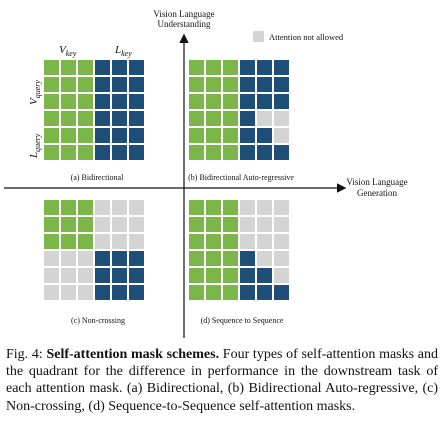  Describe the element at coordinates (242, 320) in the screenshot. I see `panel-d-label: (d) Sequence to Sequence` at that location.